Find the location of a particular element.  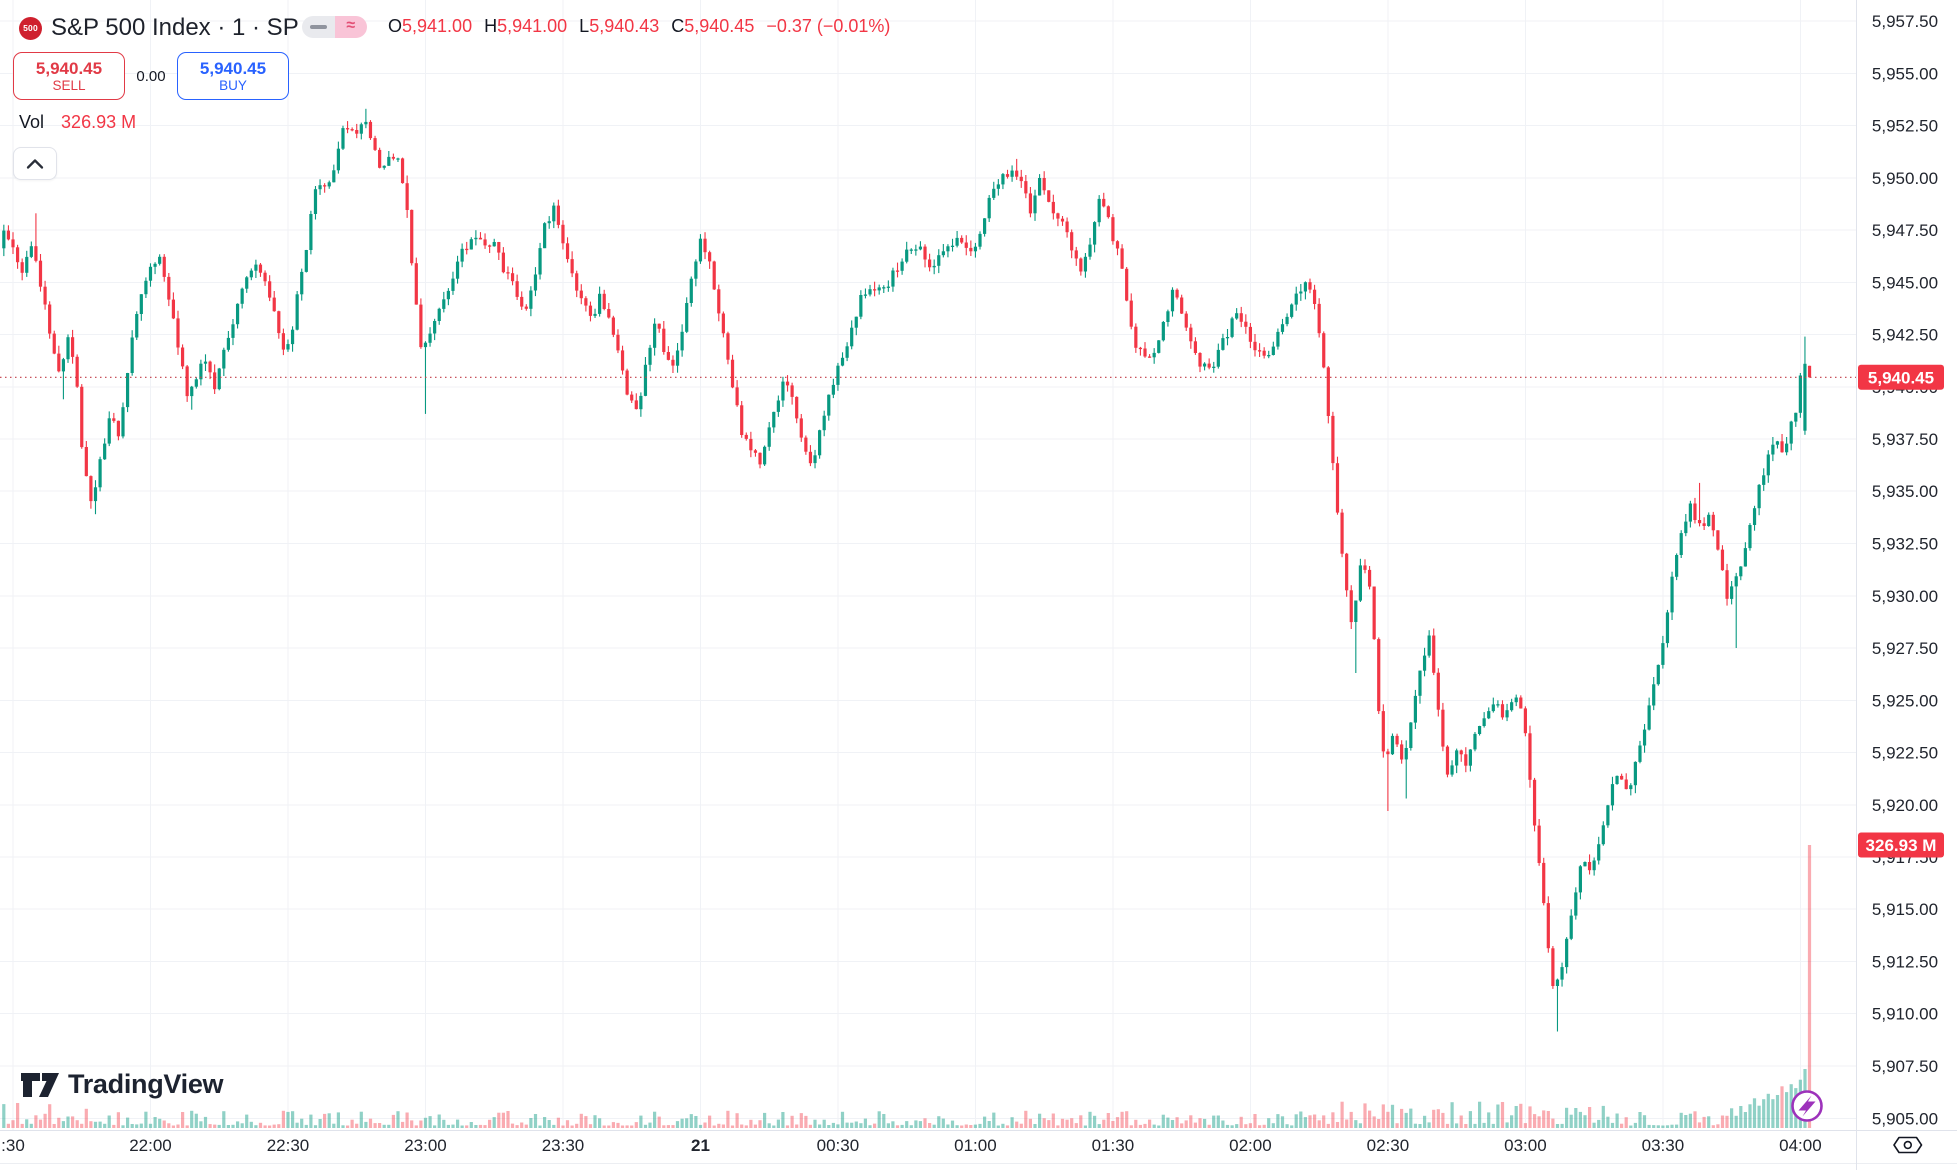

svg-text: 5,952.50 is located at coordinates (1905, 126).